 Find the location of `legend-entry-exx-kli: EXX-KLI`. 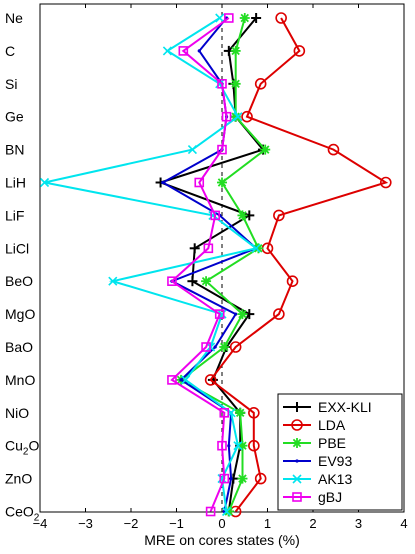

legend-entry-exx-kli: EXX-KLI is located at coordinates (327, 407).